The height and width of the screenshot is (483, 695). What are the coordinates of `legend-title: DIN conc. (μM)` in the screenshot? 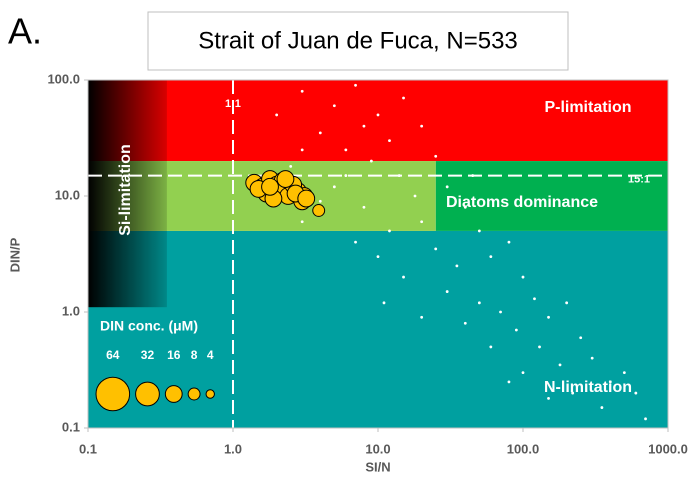 It's located at (149, 326).